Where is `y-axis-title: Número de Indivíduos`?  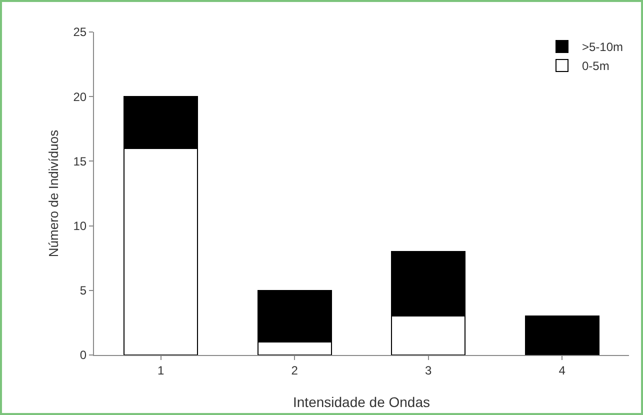
y-axis-title: Número de Indivíduos is located at coordinates (53, 193).